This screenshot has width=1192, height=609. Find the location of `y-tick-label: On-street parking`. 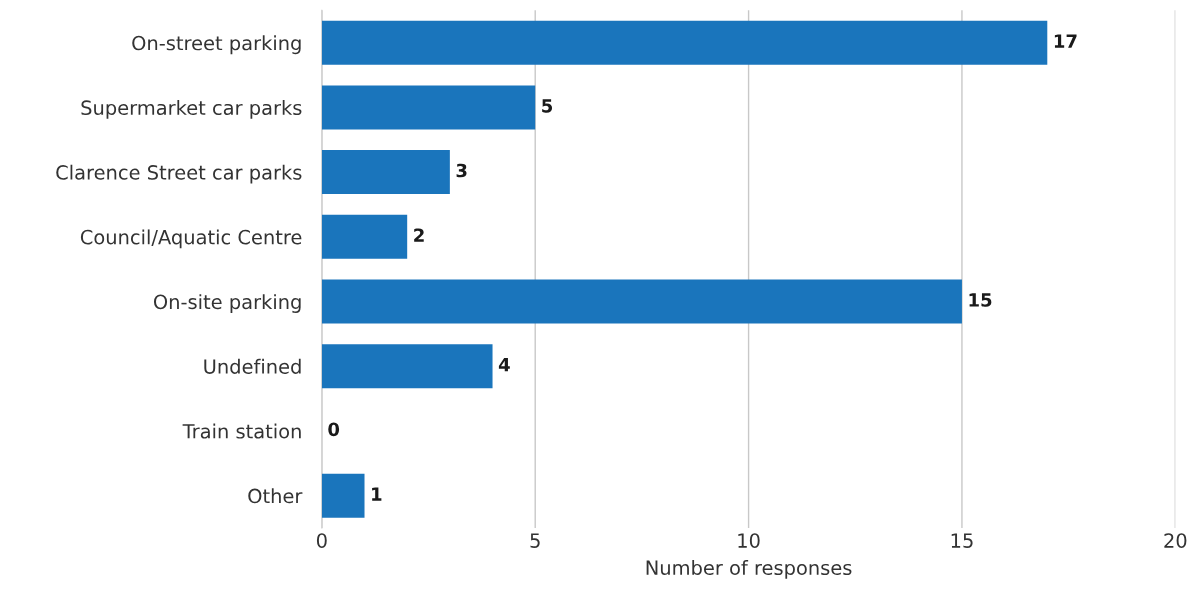

y-tick-label: On-street parking is located at coordinates (216, 45).